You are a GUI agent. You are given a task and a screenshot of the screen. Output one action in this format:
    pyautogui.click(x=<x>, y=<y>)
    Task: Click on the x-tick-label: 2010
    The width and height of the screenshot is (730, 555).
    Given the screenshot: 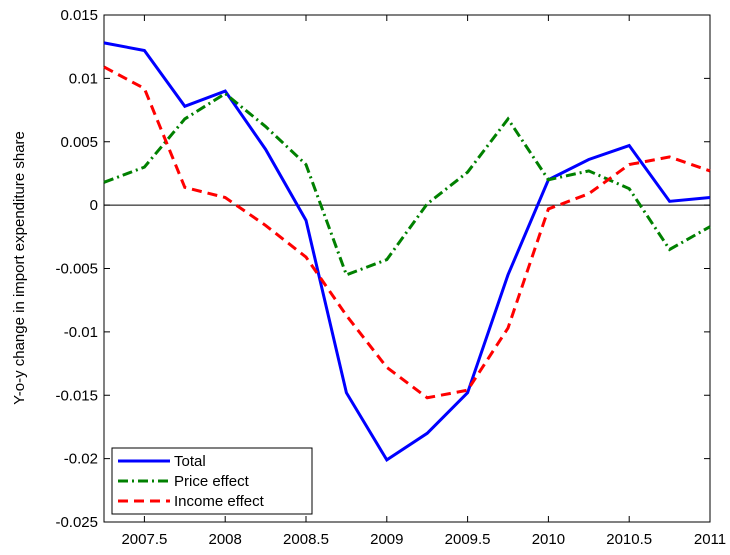 What is the action you would take?
    pyautogui.click(x=548, y=539)
    